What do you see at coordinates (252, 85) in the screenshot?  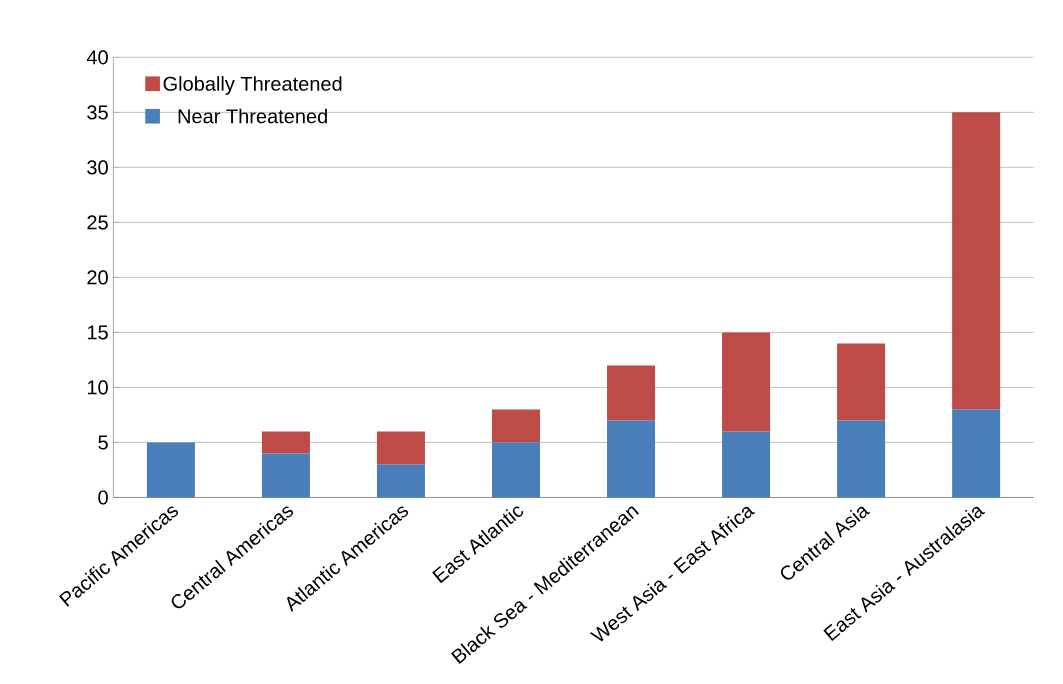 I see `legend-label: Globally Threatened` at bounding box center [252, 85].